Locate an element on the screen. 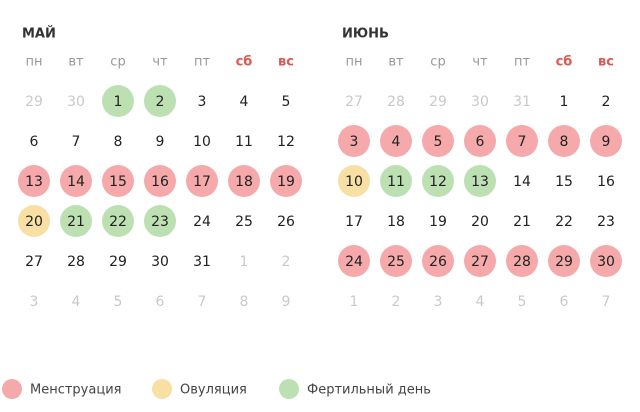 The image size is (640, 412). weekday: вт is located at coordinates (396, 62).